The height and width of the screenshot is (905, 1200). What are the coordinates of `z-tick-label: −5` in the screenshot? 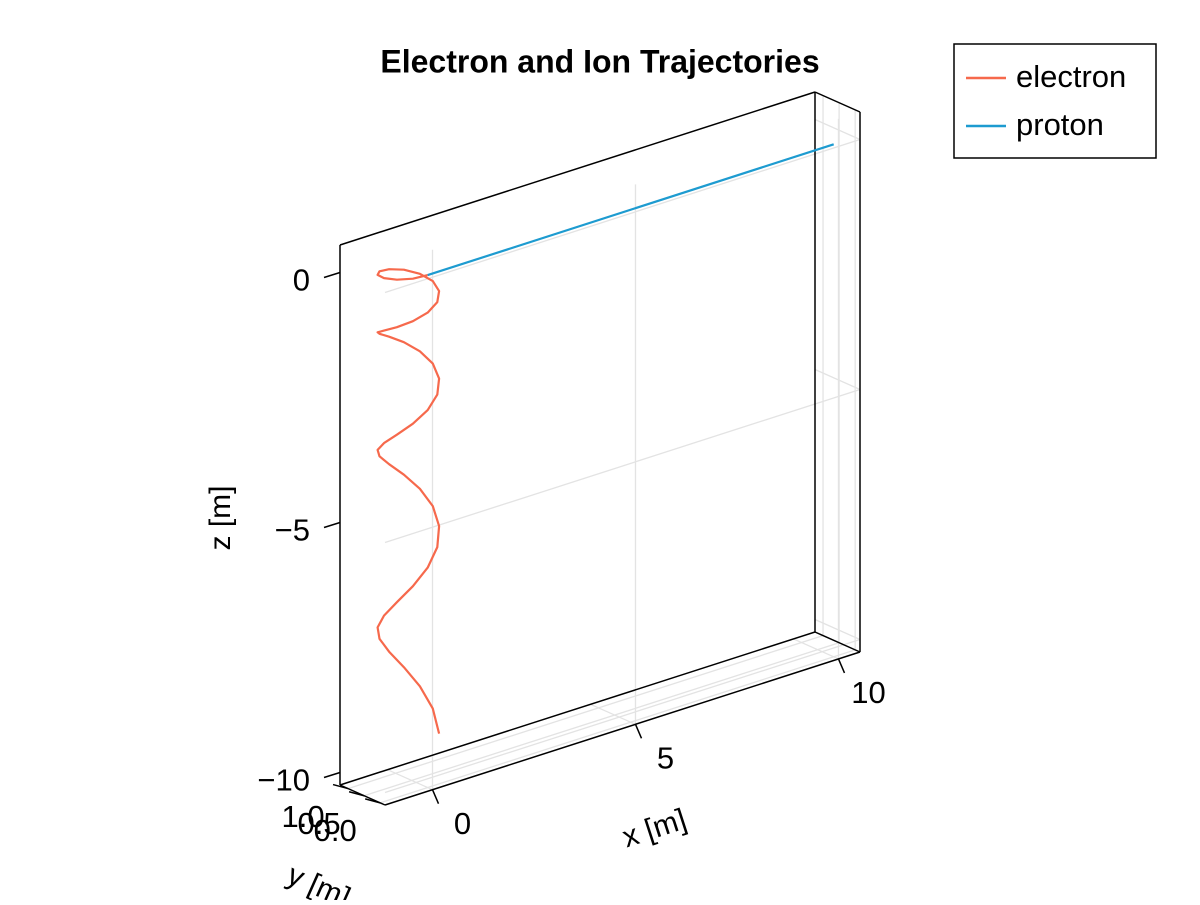 It's located at (292, 530).